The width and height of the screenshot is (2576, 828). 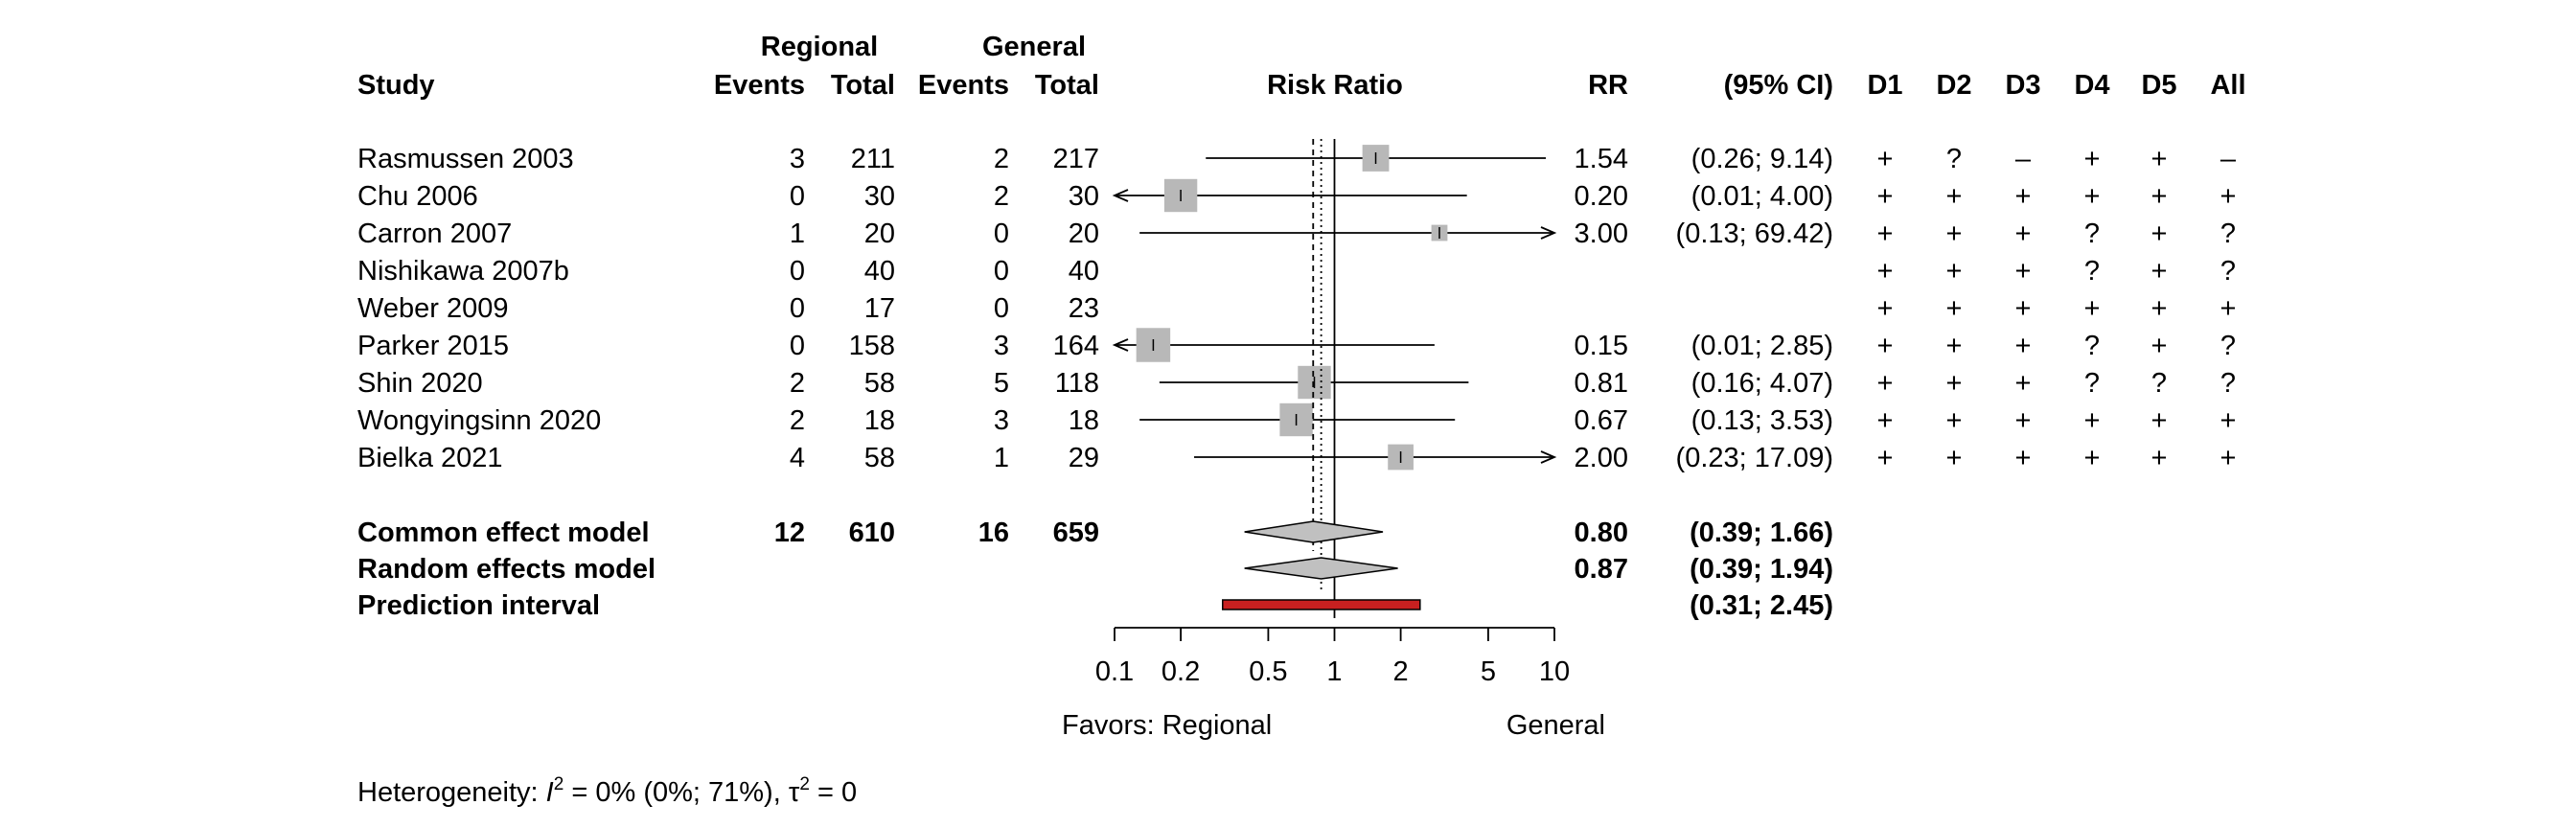 I want to click on events-regional: 4, so click(x=797, y=458).